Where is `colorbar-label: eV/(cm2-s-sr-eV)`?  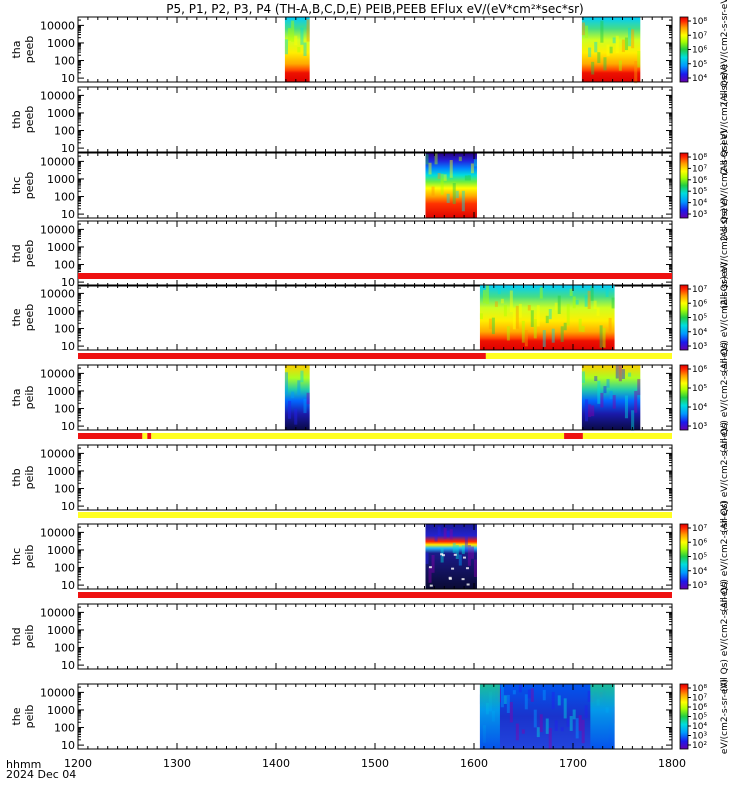 colorbar-label: eV/(cm2-s-sr-eV) is located at coordinates (725, 716).